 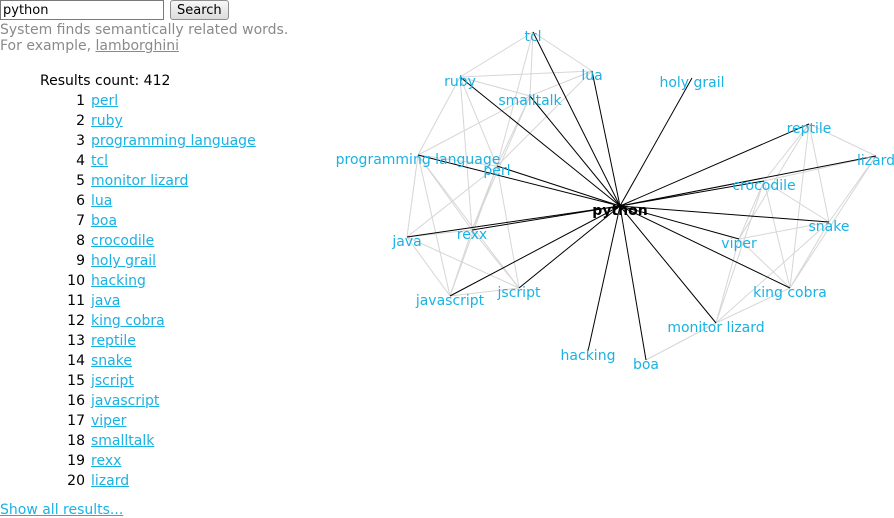 I want to click on list-item: 15 jscript, so click(x=148, y=382).